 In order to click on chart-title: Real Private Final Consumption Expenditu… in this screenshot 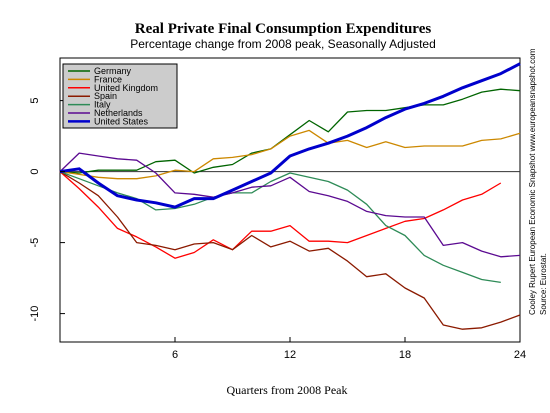, I will do `click(283, 29)`.